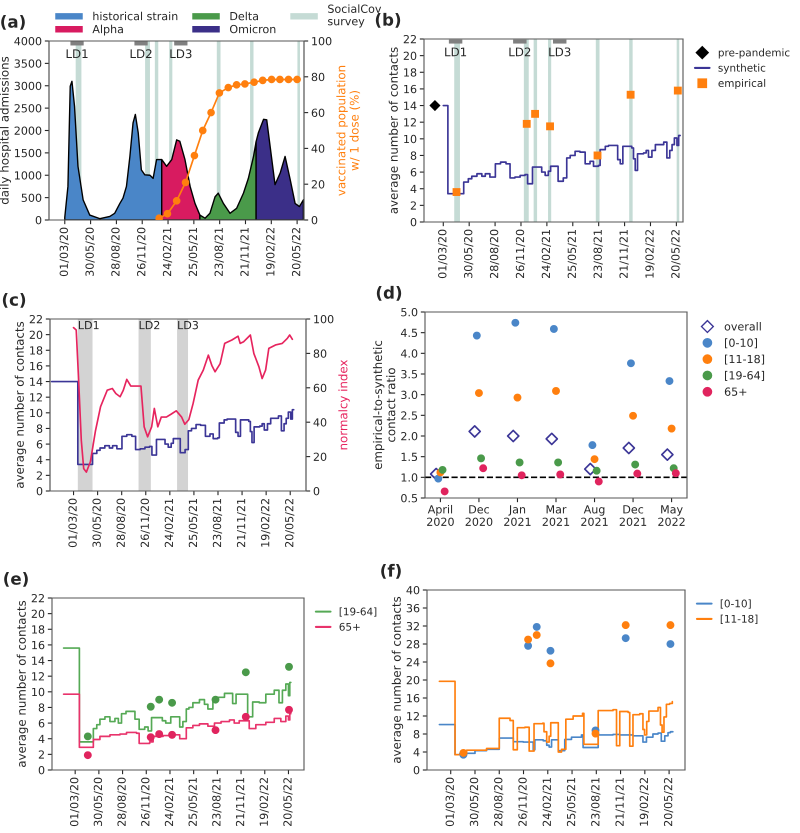 This screenshot has width=800, height=833. Describe the element at coordinates (318, 77) in the screenshot. I see `y2-tick-label: 80` at that location.